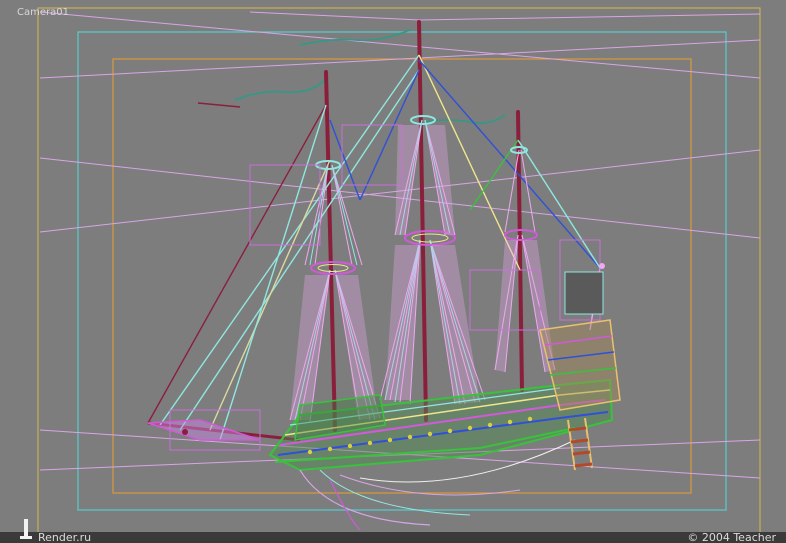  Describe the element at coordinates (204, 430) in the screenshot. I see `bow-head` at that location.